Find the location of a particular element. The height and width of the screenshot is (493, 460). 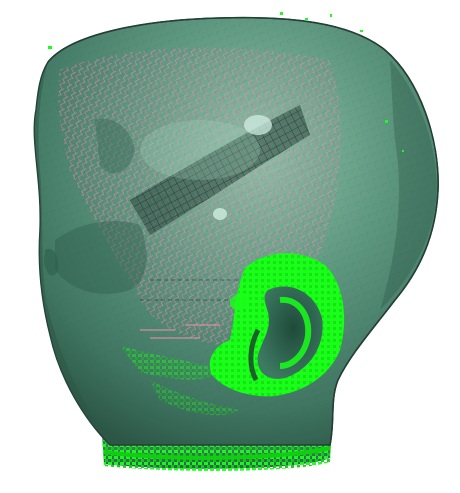

ear-inner is located at coordinates (290, 332).